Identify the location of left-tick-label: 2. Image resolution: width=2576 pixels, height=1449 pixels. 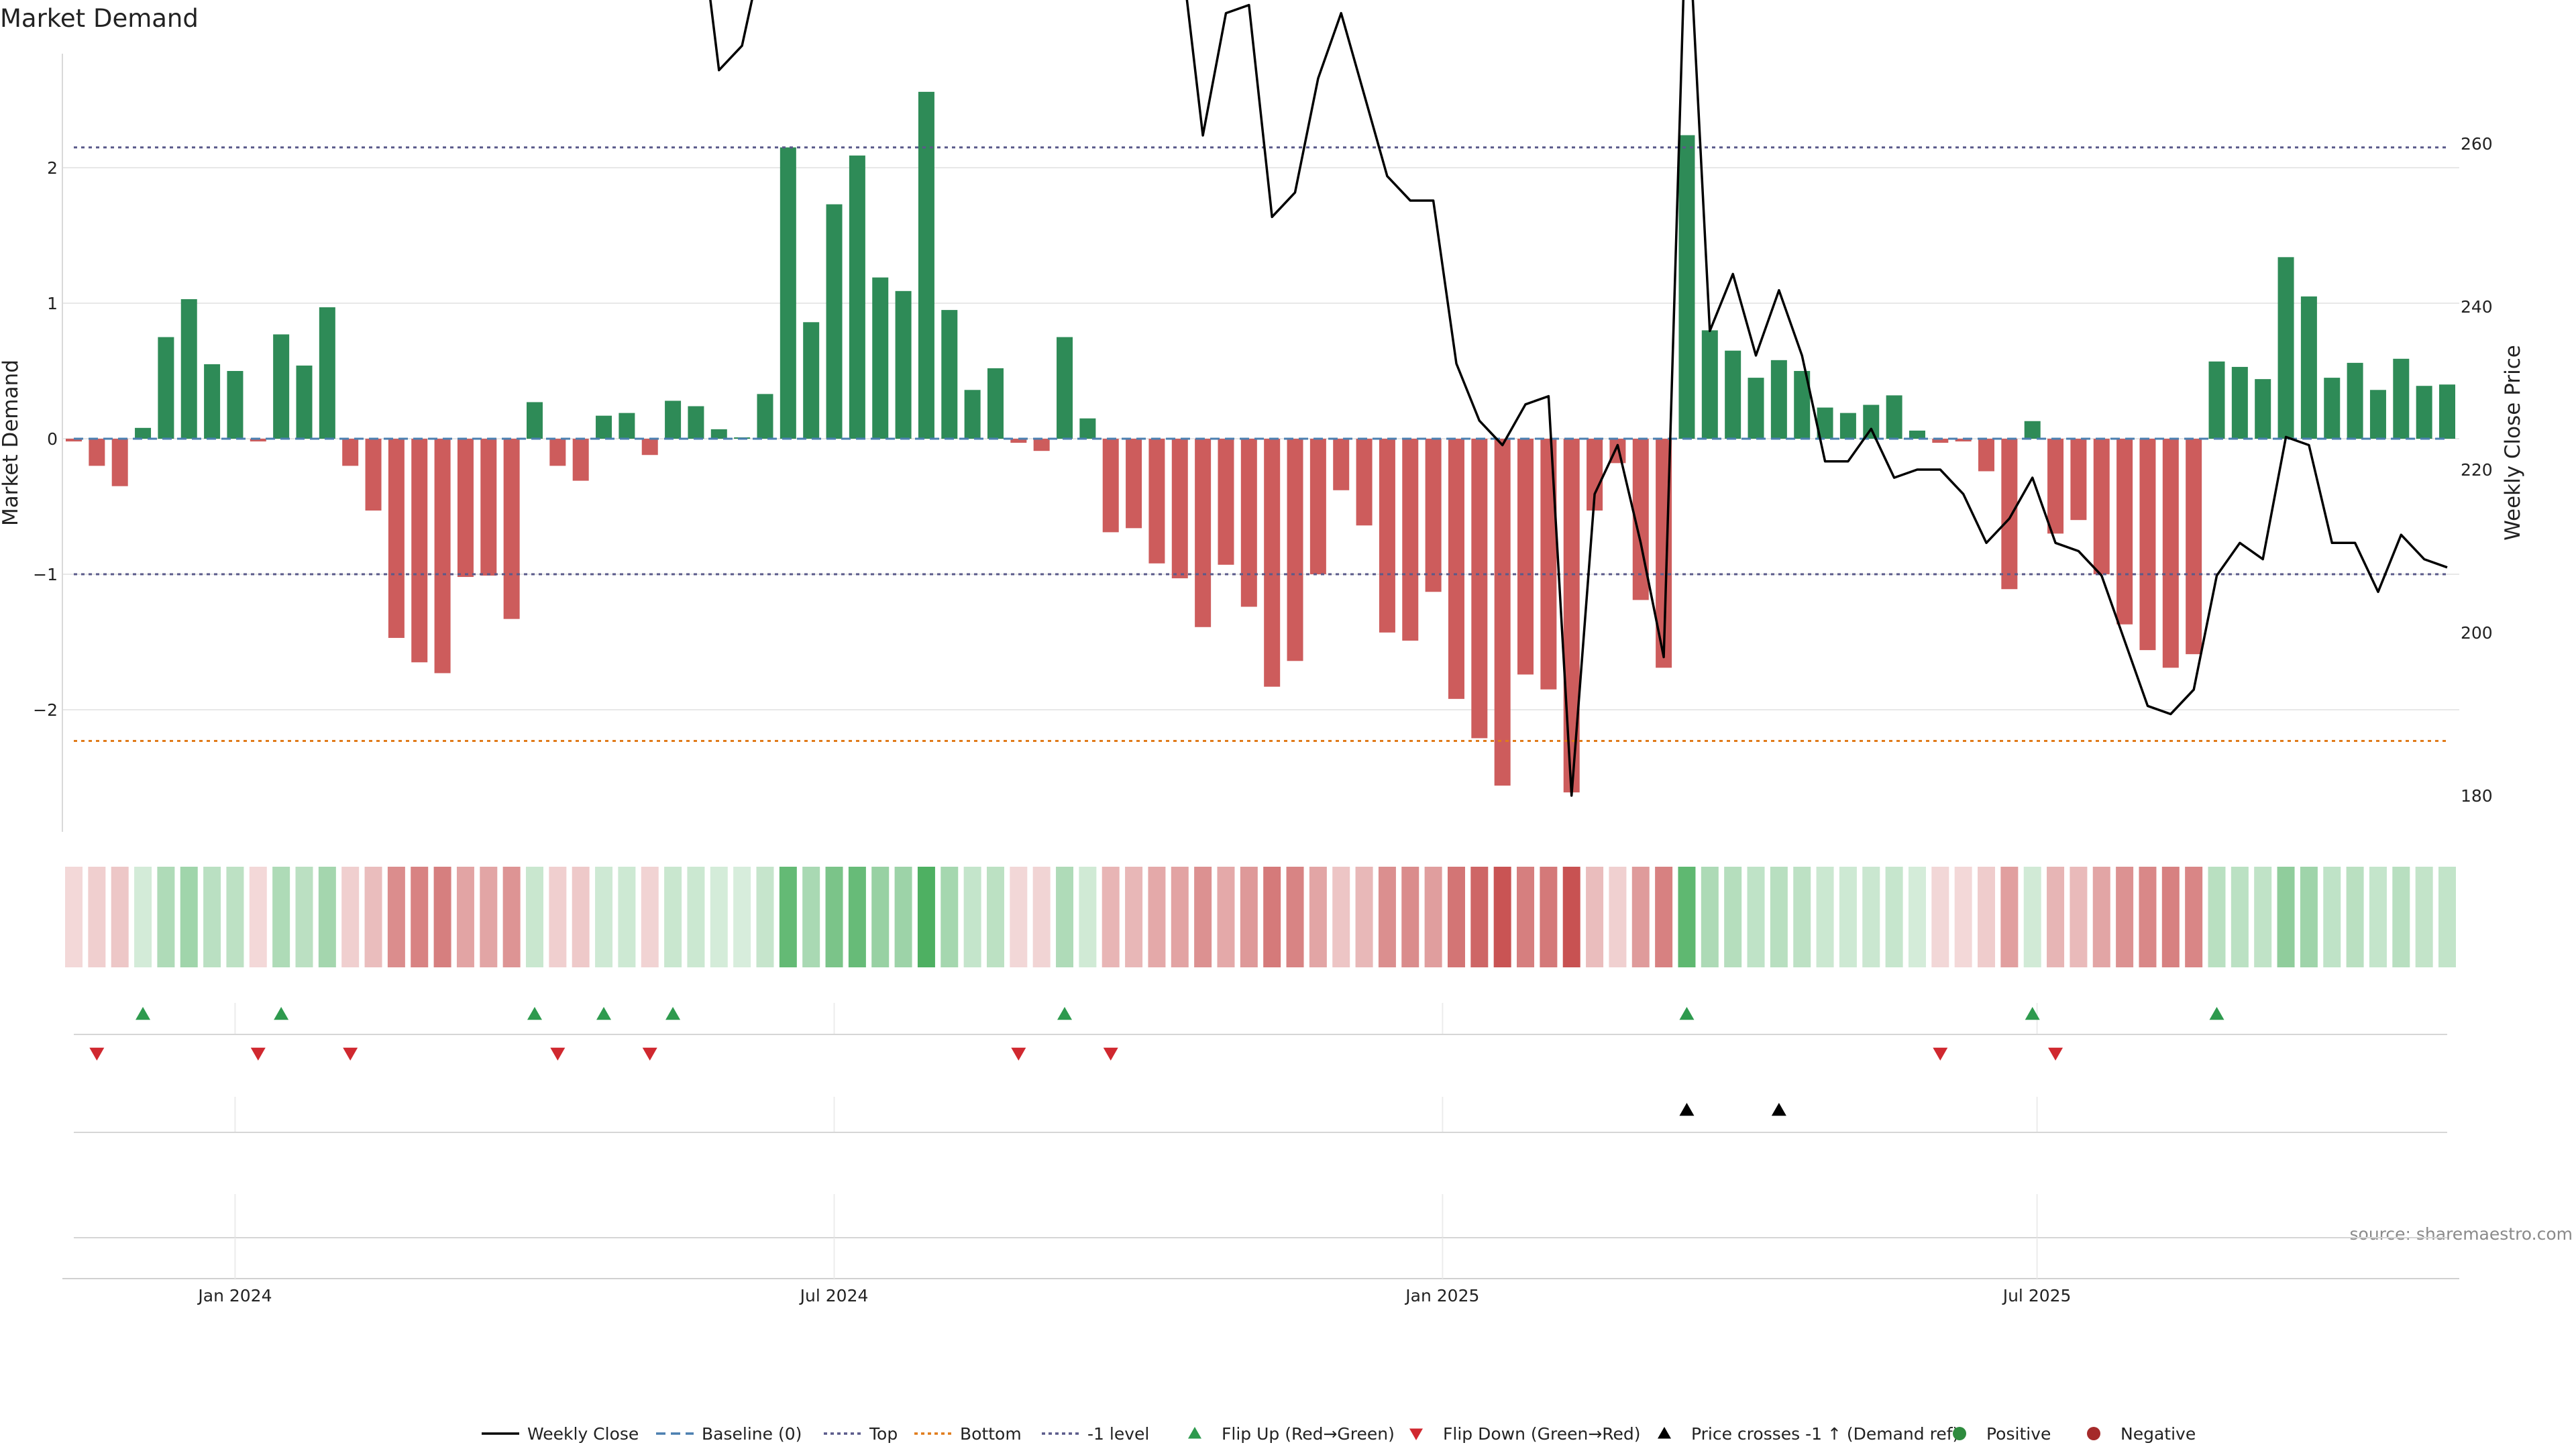
(52, 168).